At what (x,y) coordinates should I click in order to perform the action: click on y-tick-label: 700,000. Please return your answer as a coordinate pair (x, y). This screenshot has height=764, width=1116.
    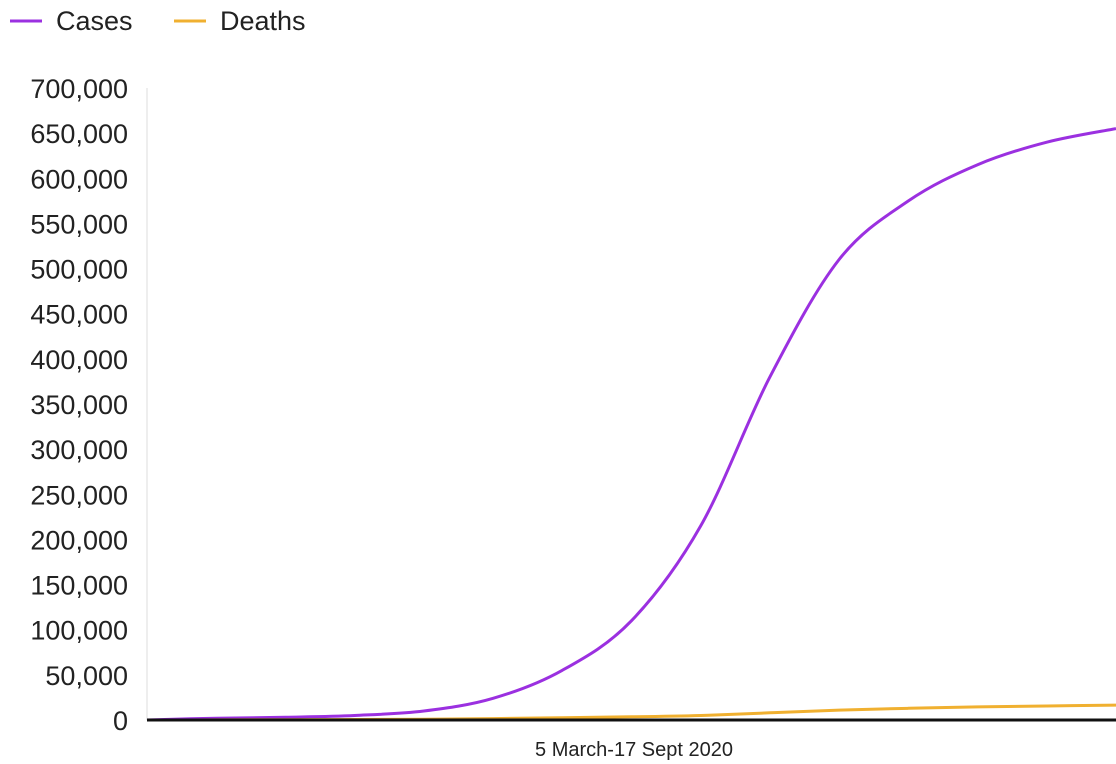
    Looking at the image, I should click on (79, 89).